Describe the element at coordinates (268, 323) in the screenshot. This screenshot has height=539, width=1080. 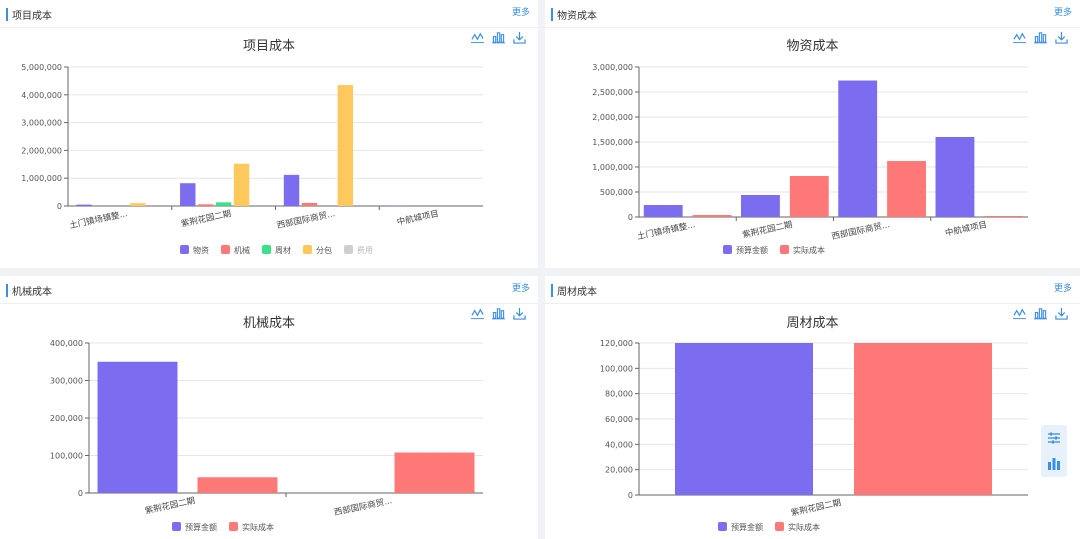
I see `chart-title: 机械成本` at that location.